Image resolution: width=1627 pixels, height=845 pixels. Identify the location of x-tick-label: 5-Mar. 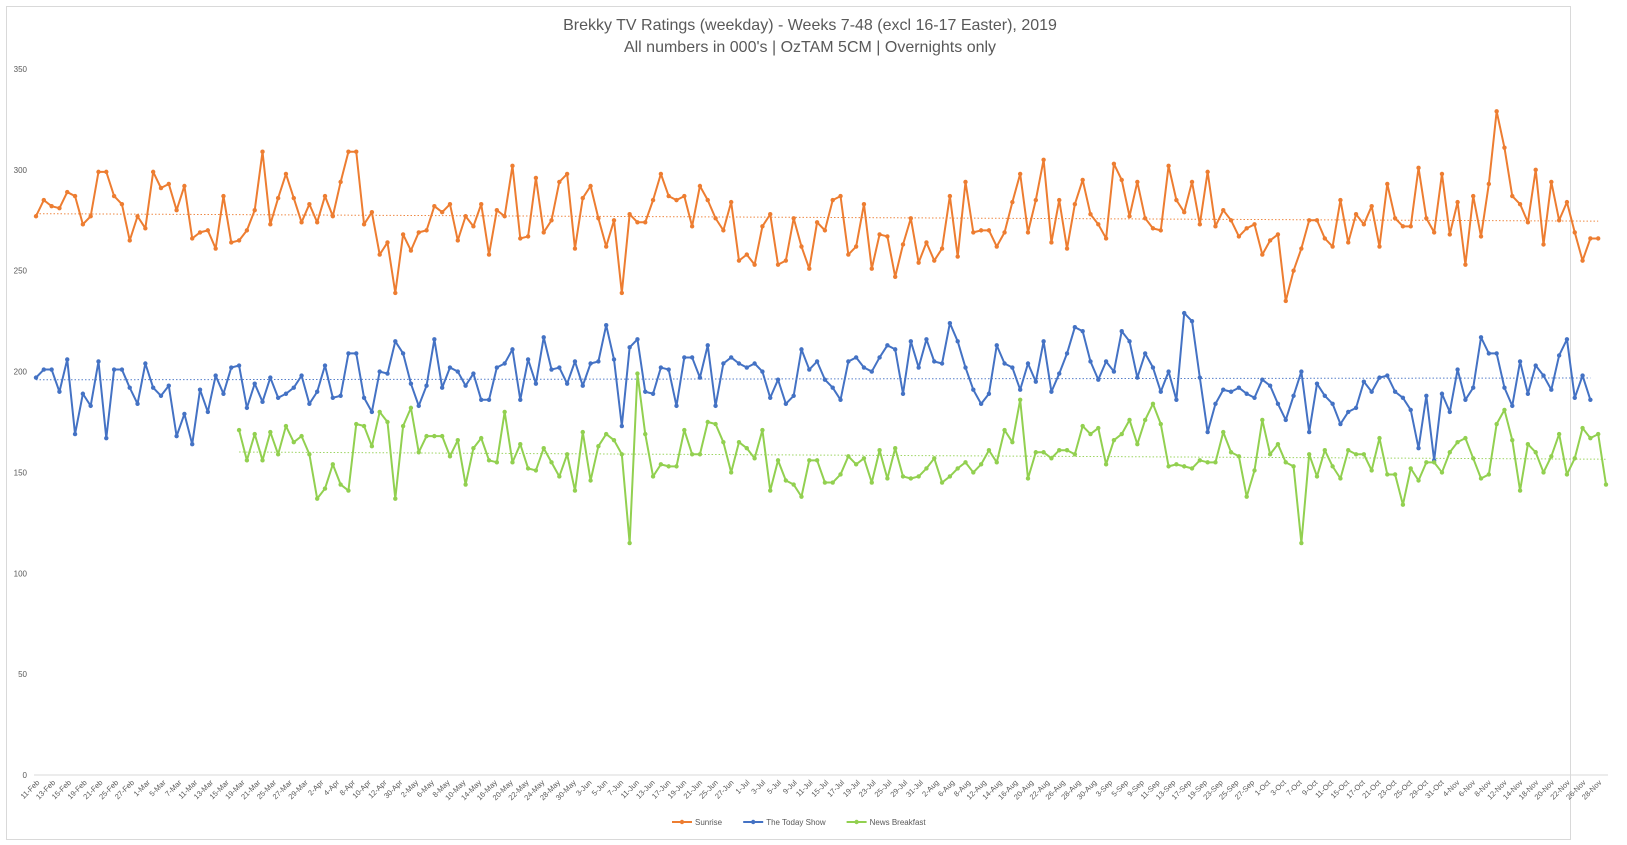
(157, 788).